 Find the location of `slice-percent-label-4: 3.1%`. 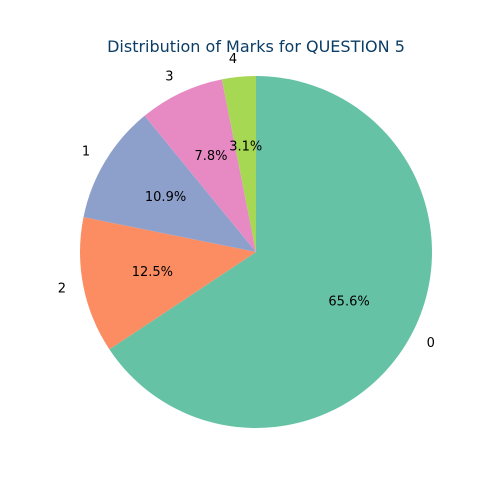

slice-percent-label-4: 3.1% is located at coordinates (245, 146).